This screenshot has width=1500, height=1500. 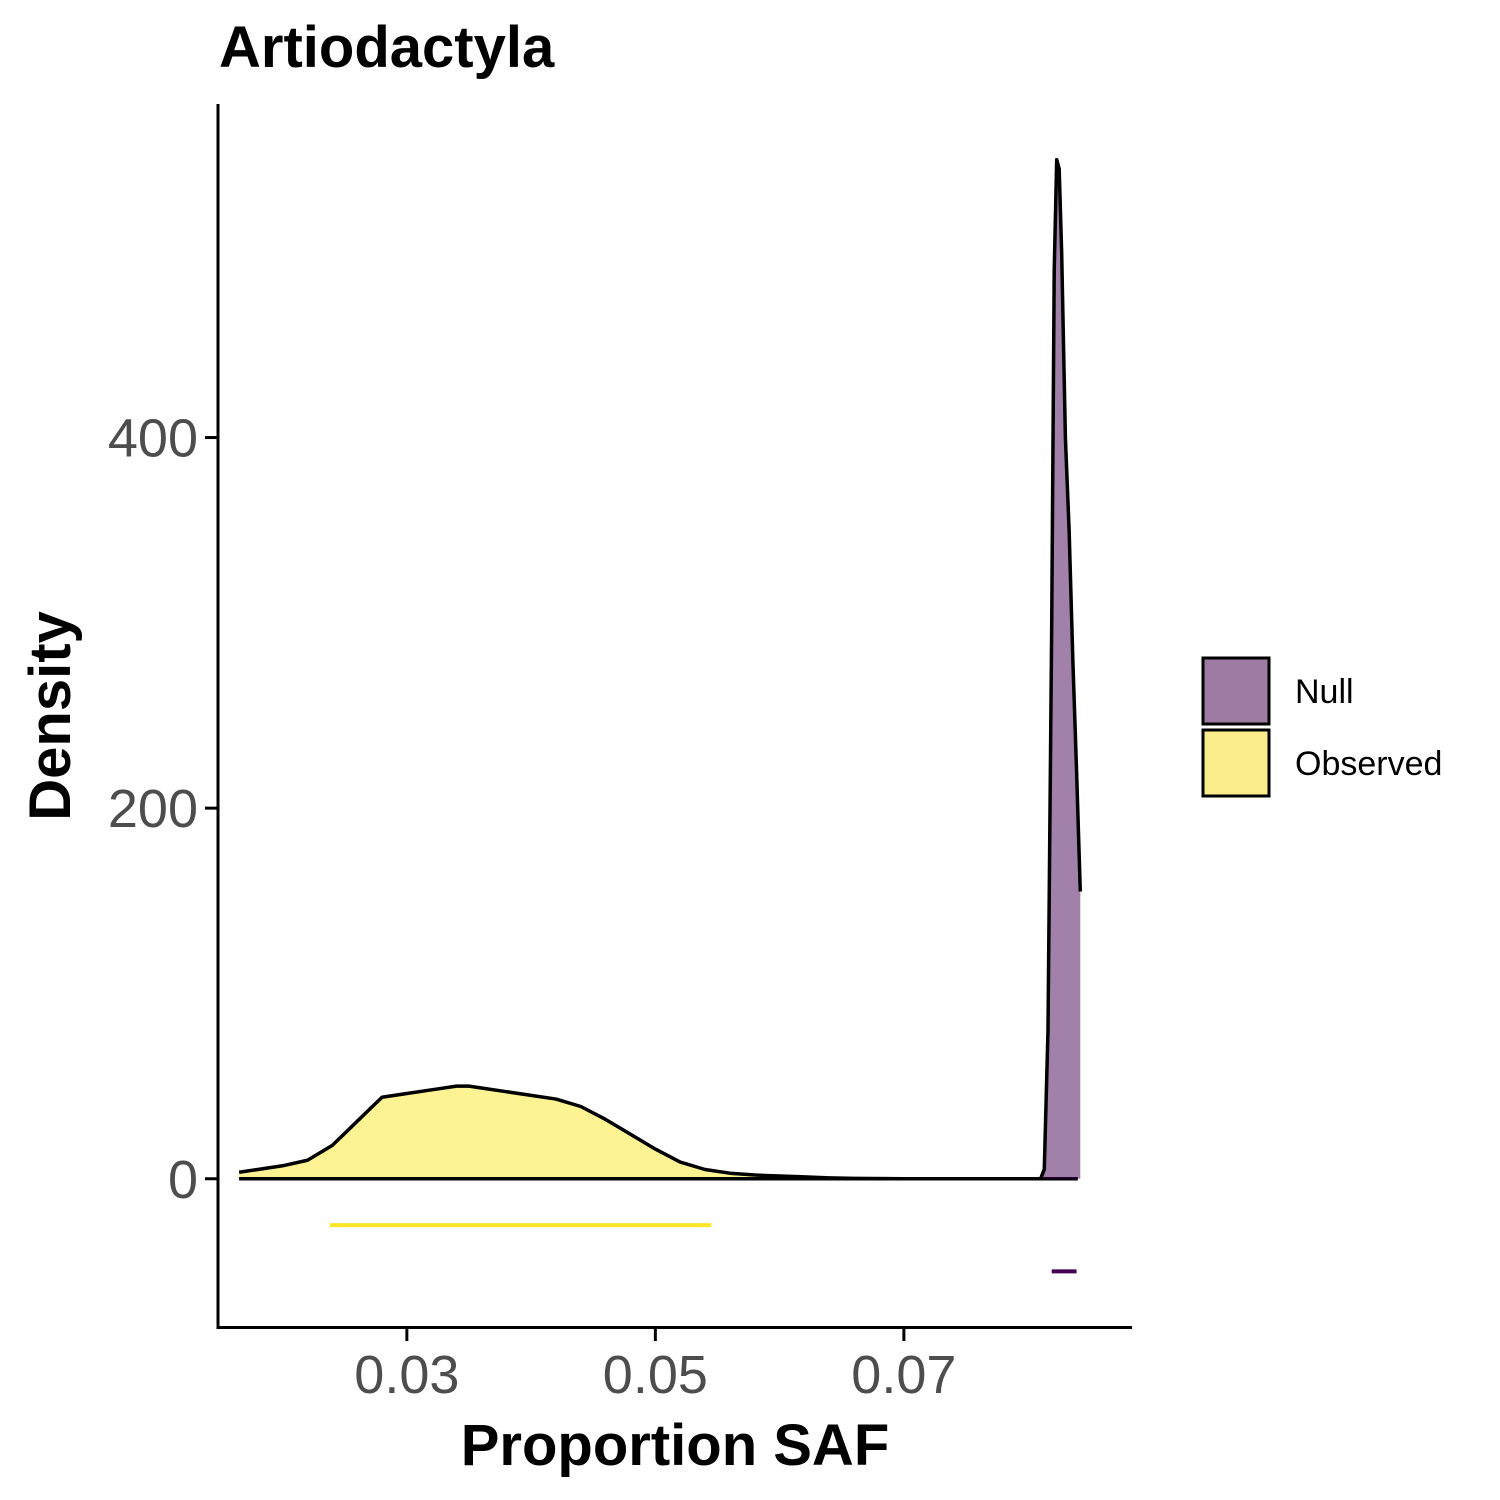 I want to click on legend-label-null: Null, so click(x=1324, y=692).